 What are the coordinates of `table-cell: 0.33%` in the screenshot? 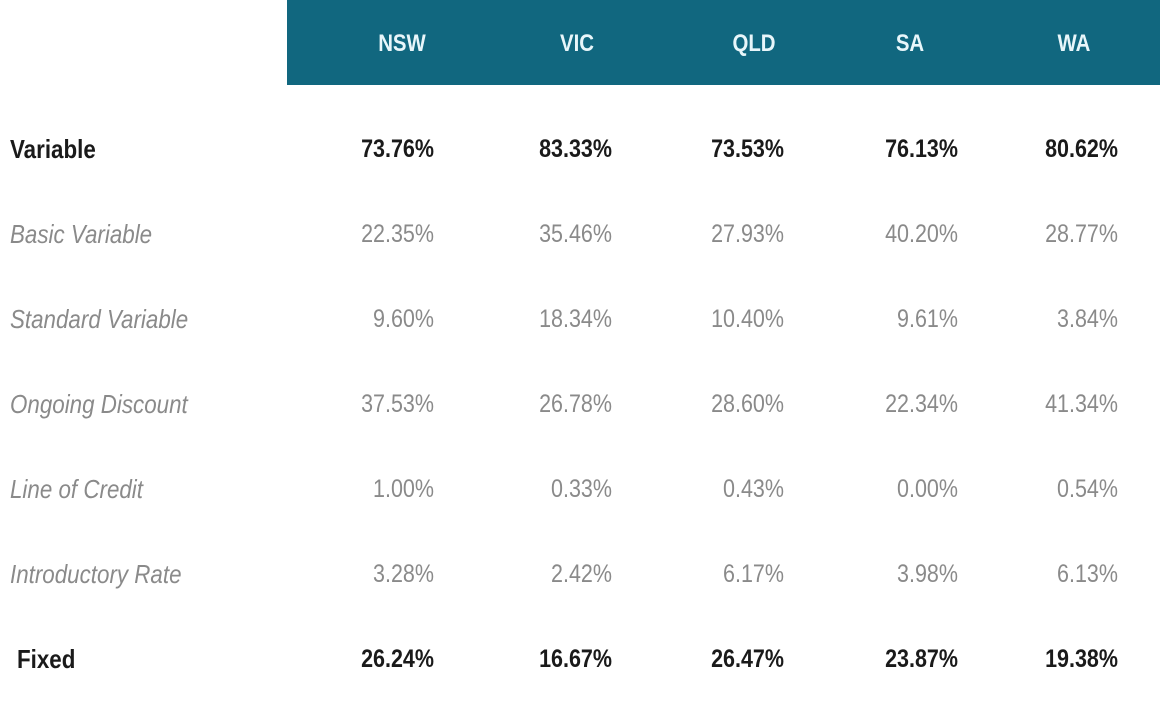 It's located at (581, 489).